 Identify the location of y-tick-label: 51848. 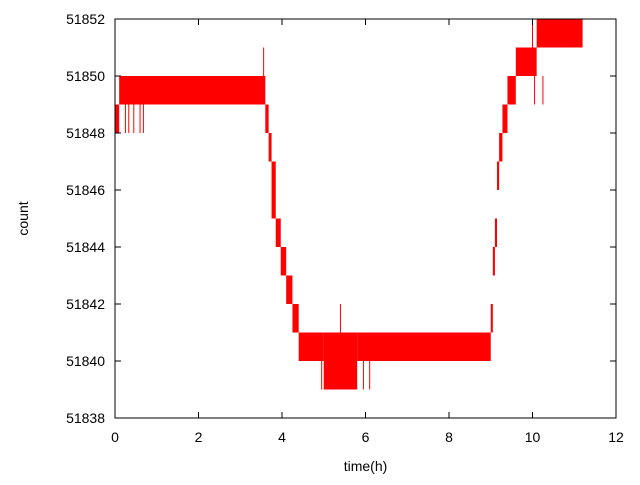
(85, 133).